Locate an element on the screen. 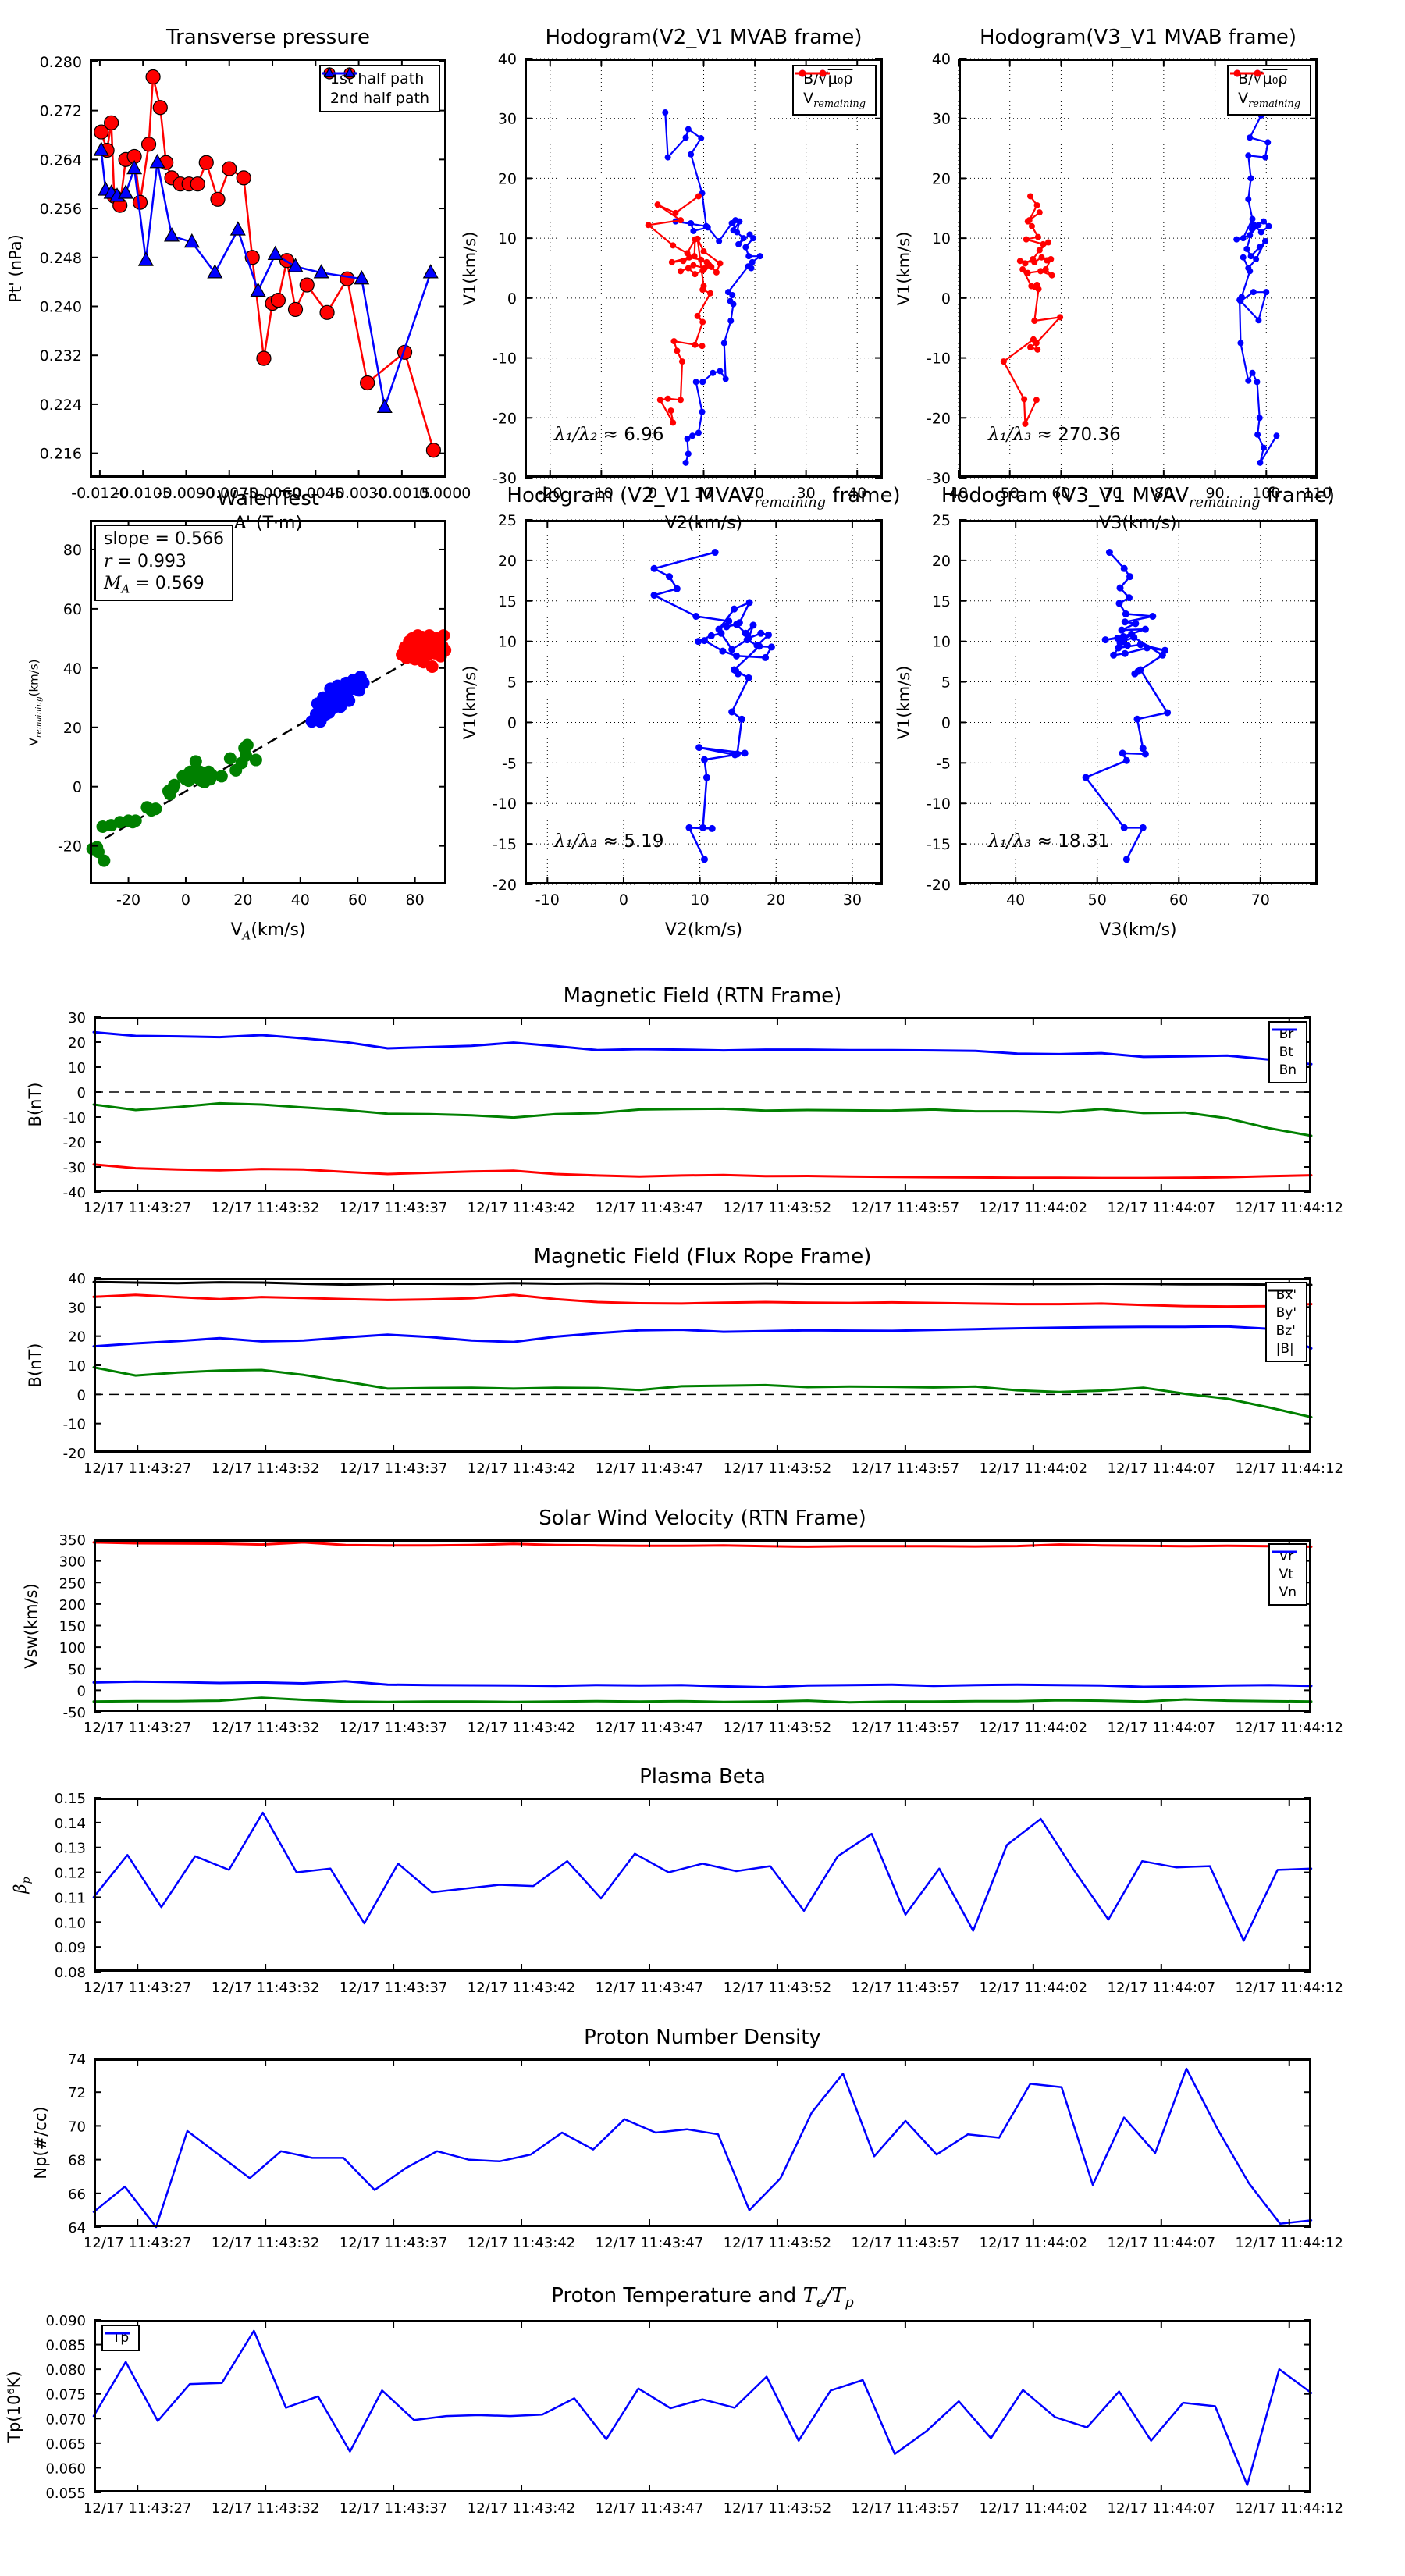  text-part: p is located at coordinates (849, 2303).